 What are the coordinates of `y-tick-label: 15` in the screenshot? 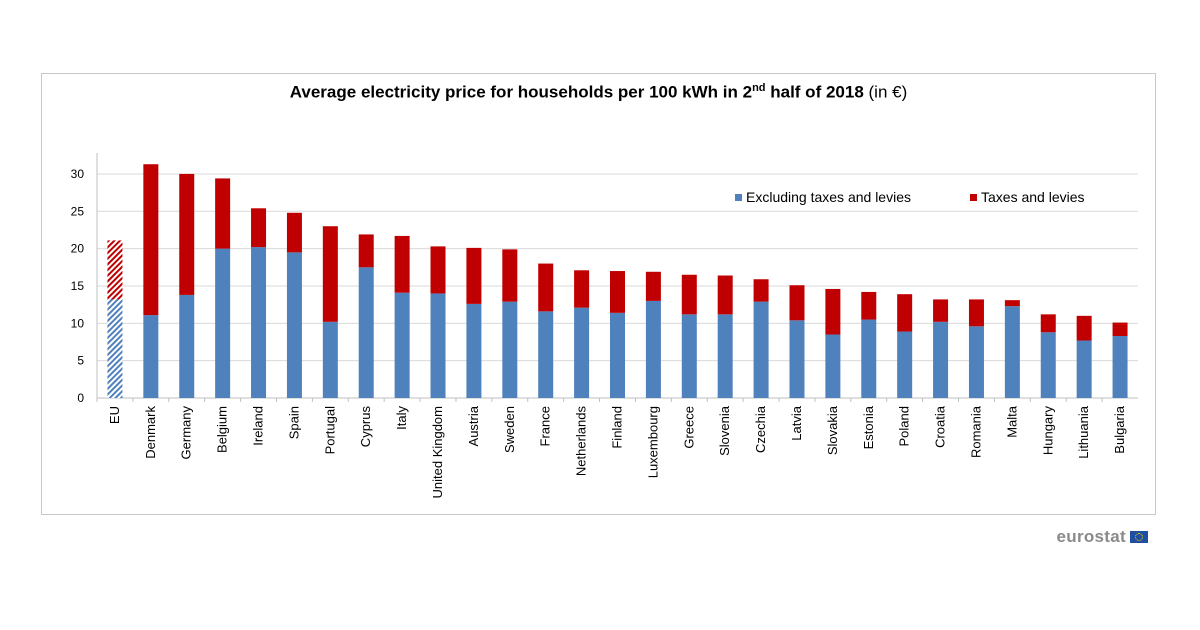 It's located at (78, 286).